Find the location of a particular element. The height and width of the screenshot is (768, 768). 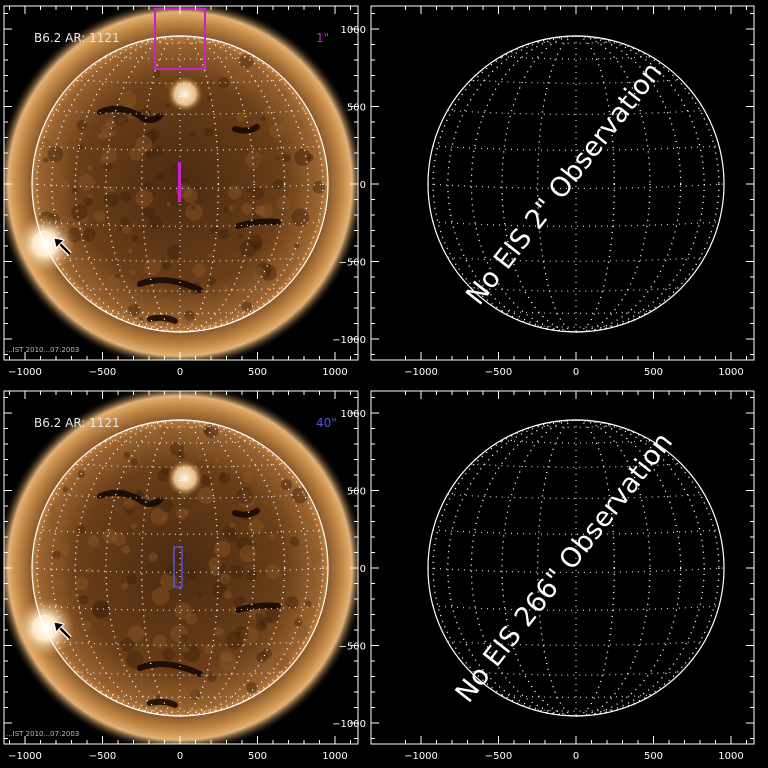

y-tick-label: −1000 is located at coordinates (349, 340).